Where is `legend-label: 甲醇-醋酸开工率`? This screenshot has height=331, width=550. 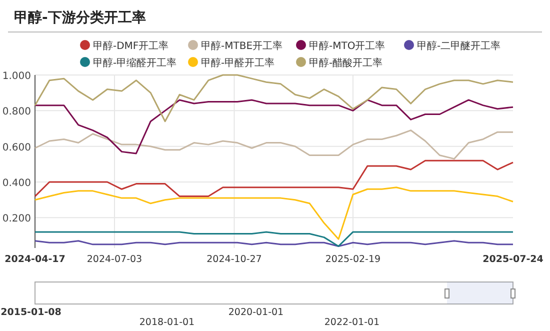
legend-label: 甲醇-醋酸开工率 is located at coordinates (346, 63).